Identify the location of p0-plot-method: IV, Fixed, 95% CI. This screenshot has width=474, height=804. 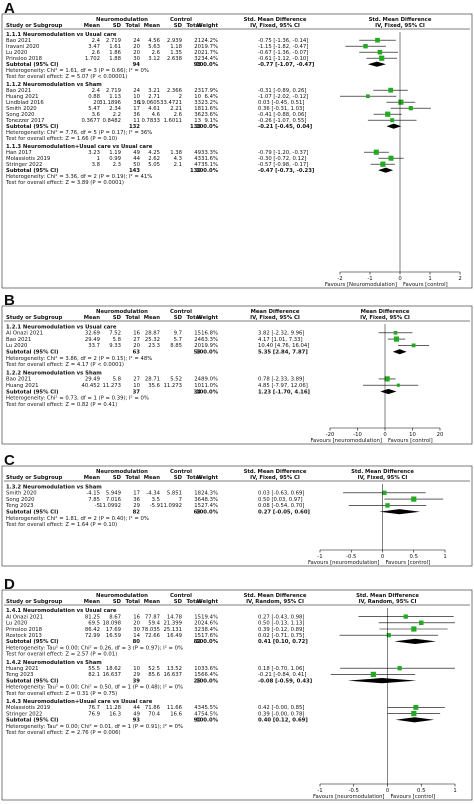
(400, 26).